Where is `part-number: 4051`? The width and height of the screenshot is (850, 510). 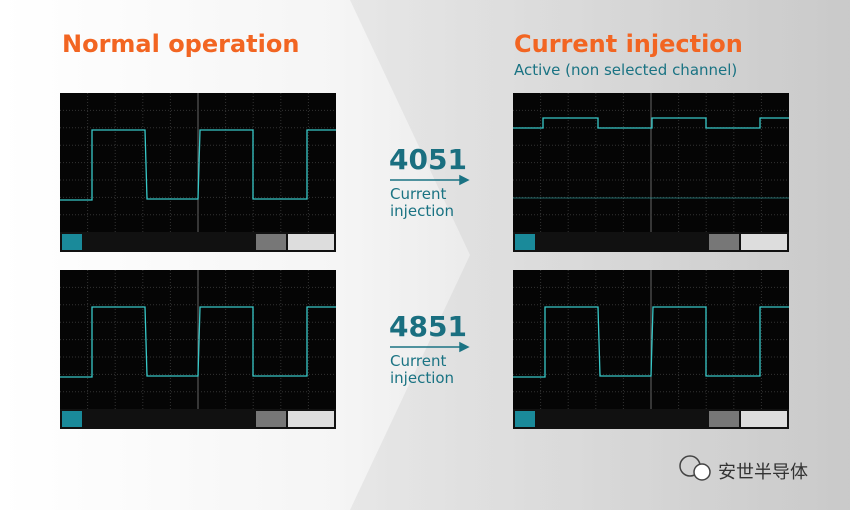 part-number: 4051 is located at coordinates (428, 159).